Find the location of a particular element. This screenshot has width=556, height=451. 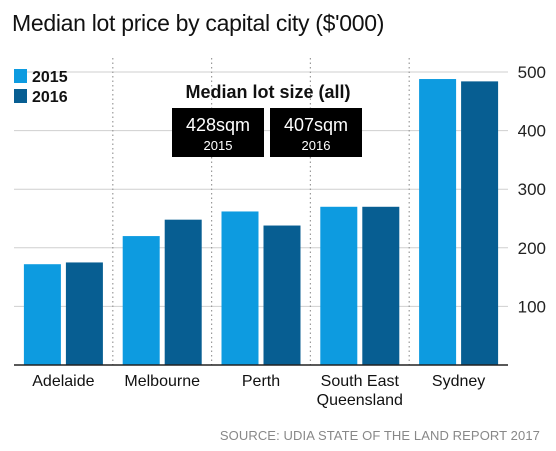

bar-2015-south-east-queensland is located at coordinates (339, 285).